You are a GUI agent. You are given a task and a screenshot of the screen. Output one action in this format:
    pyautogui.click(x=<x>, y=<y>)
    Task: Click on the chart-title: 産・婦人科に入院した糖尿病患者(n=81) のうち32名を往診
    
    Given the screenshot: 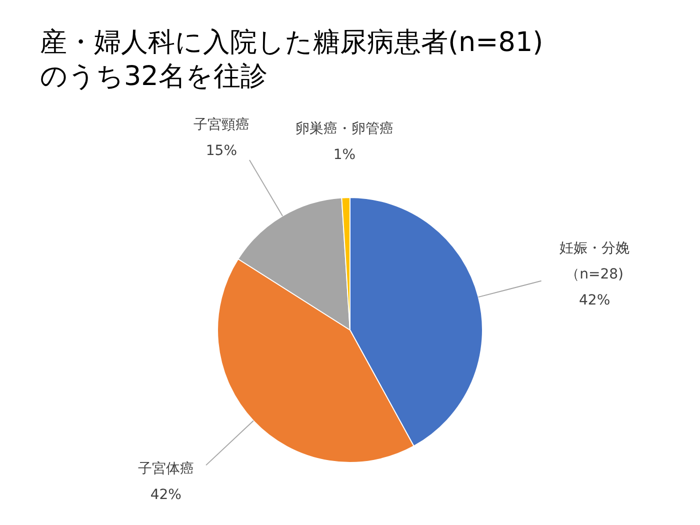 What is the action you would take?
    pyautogui.click(x=292, y=60)
    